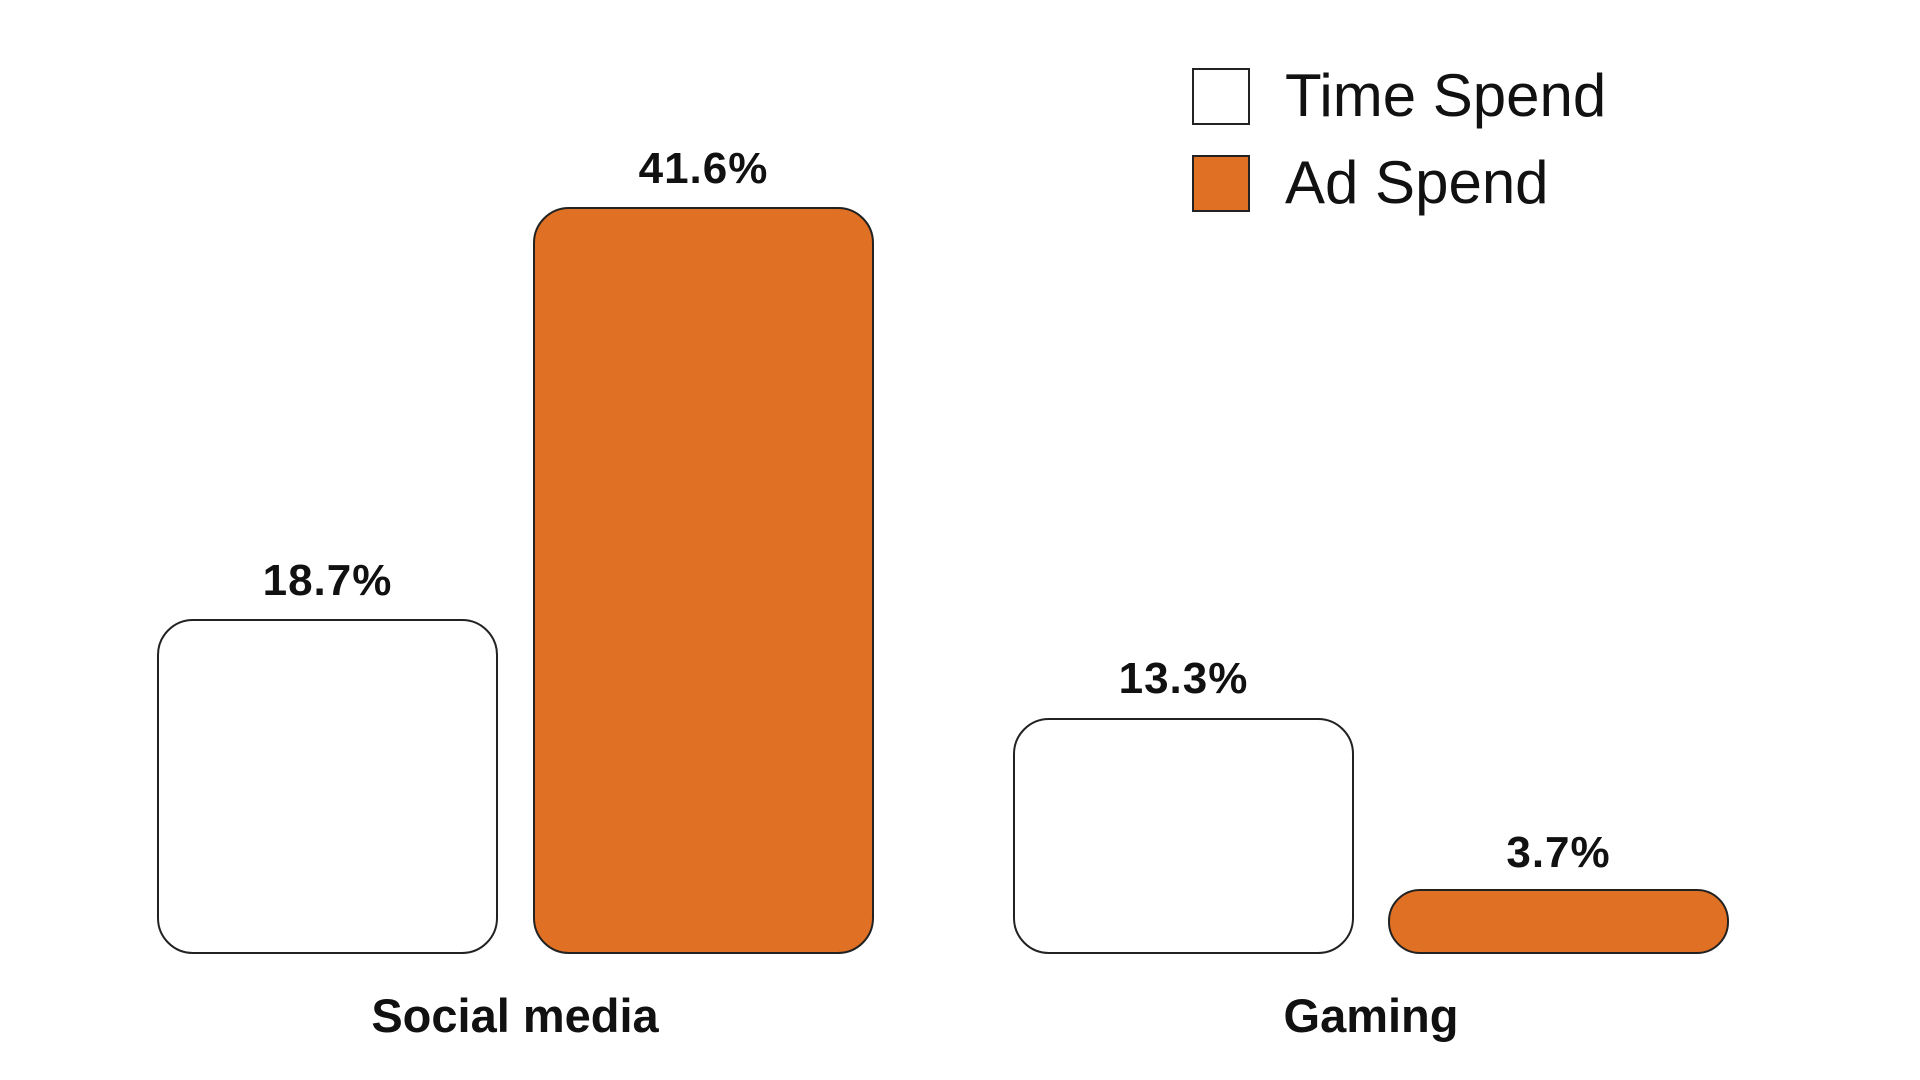 The image size is (1920, 1080). What do you see at coordinates (1221, 96) in the screenshot?
I see `legend-swatch-time-spend` at bounding box center [1221, 96].